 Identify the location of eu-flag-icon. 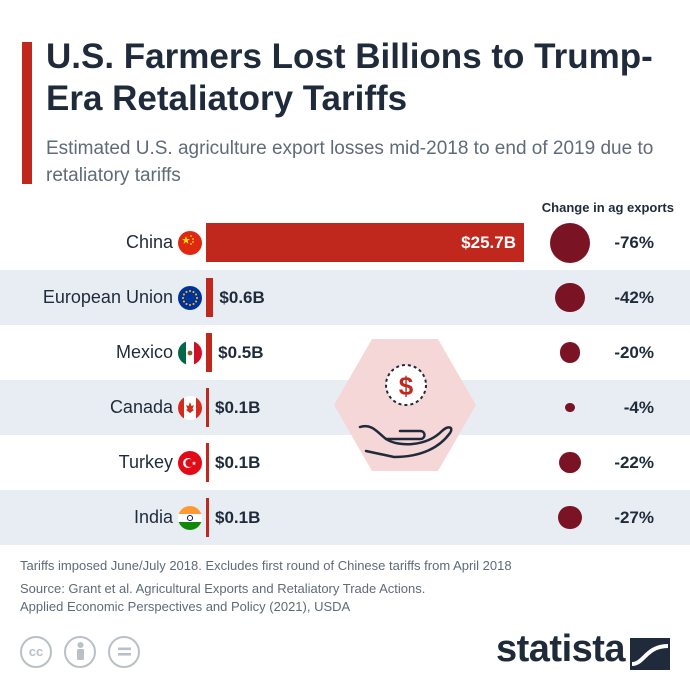
(190, 297).